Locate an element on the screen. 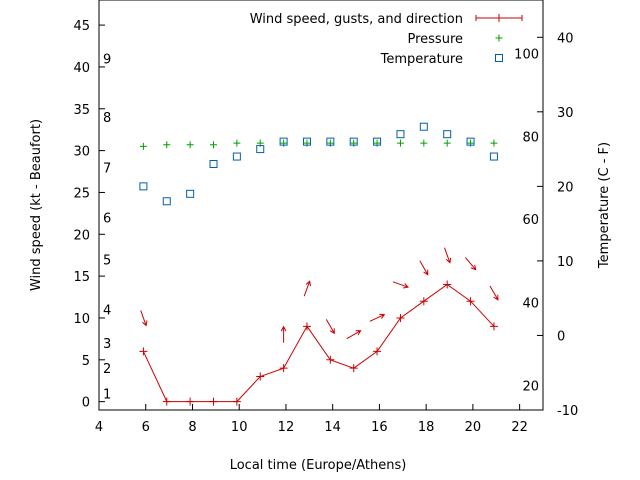 The image size is (640, 480). y-tick-label: 20 is located at coordinates (81, 235).